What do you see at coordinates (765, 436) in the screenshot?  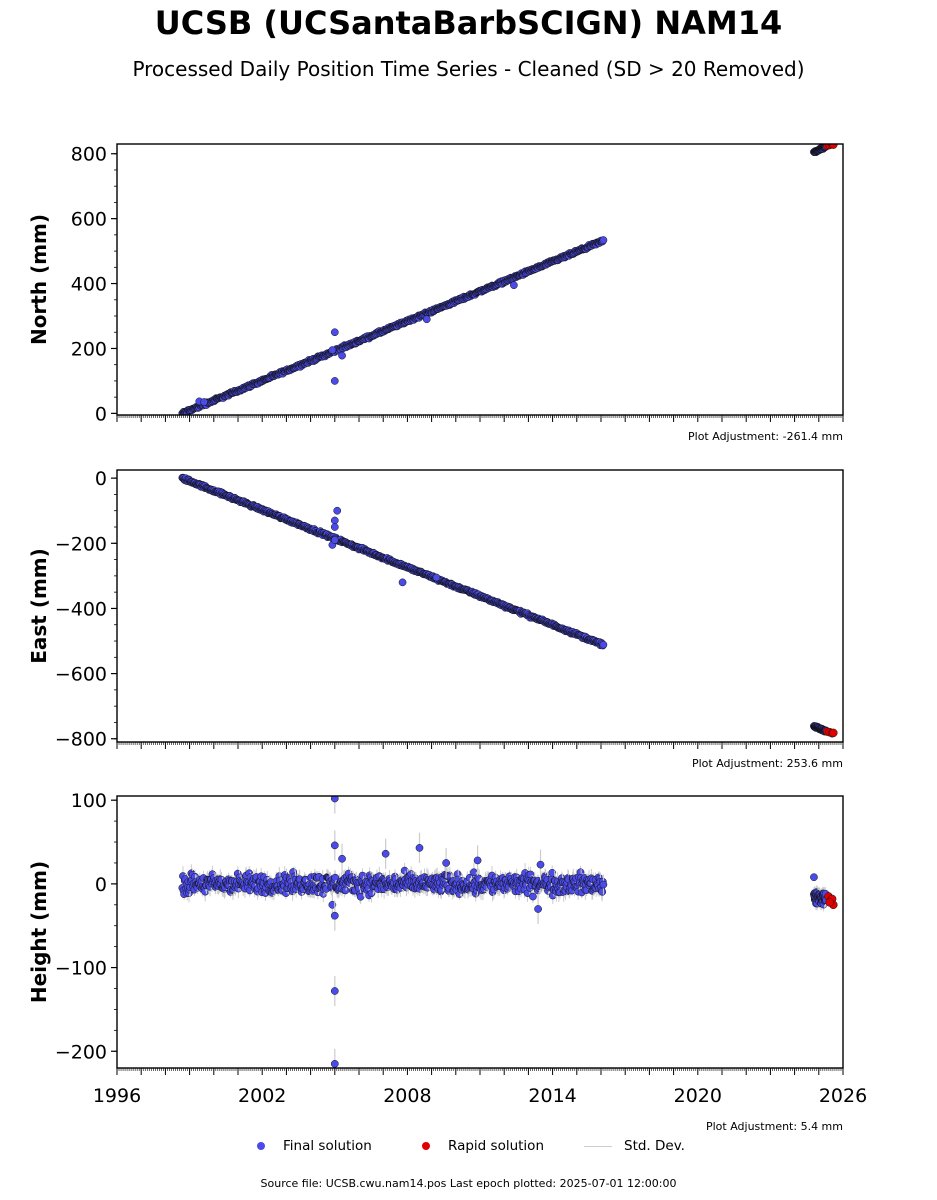 I see `plot-adjustment-label: Plot Adjustment: -261.4 mm` at bounding box center [765, 436].